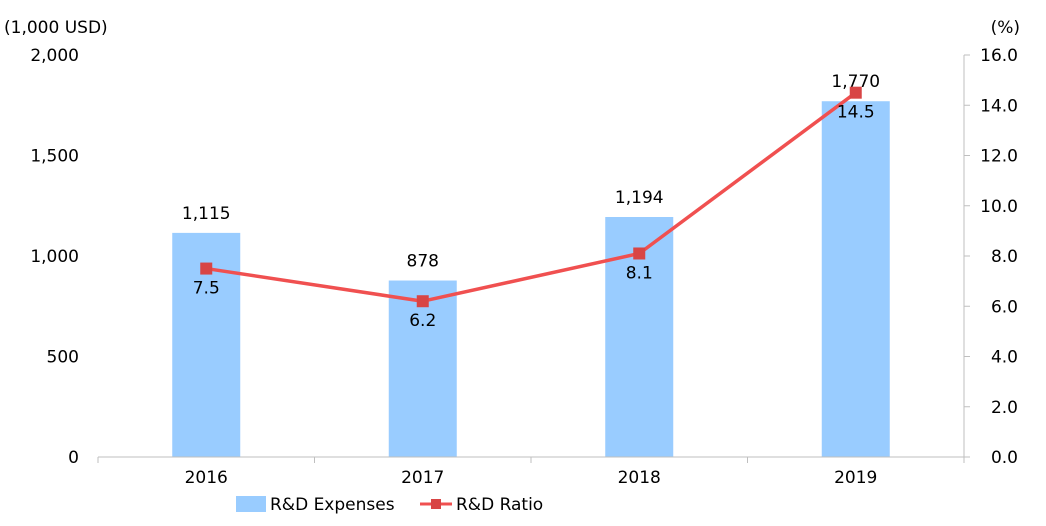 The image size is (1046, 526). Describe the element at coordinates (1004, 458) in the screenshot. I see `right-tick-label: 0.0` at that location.